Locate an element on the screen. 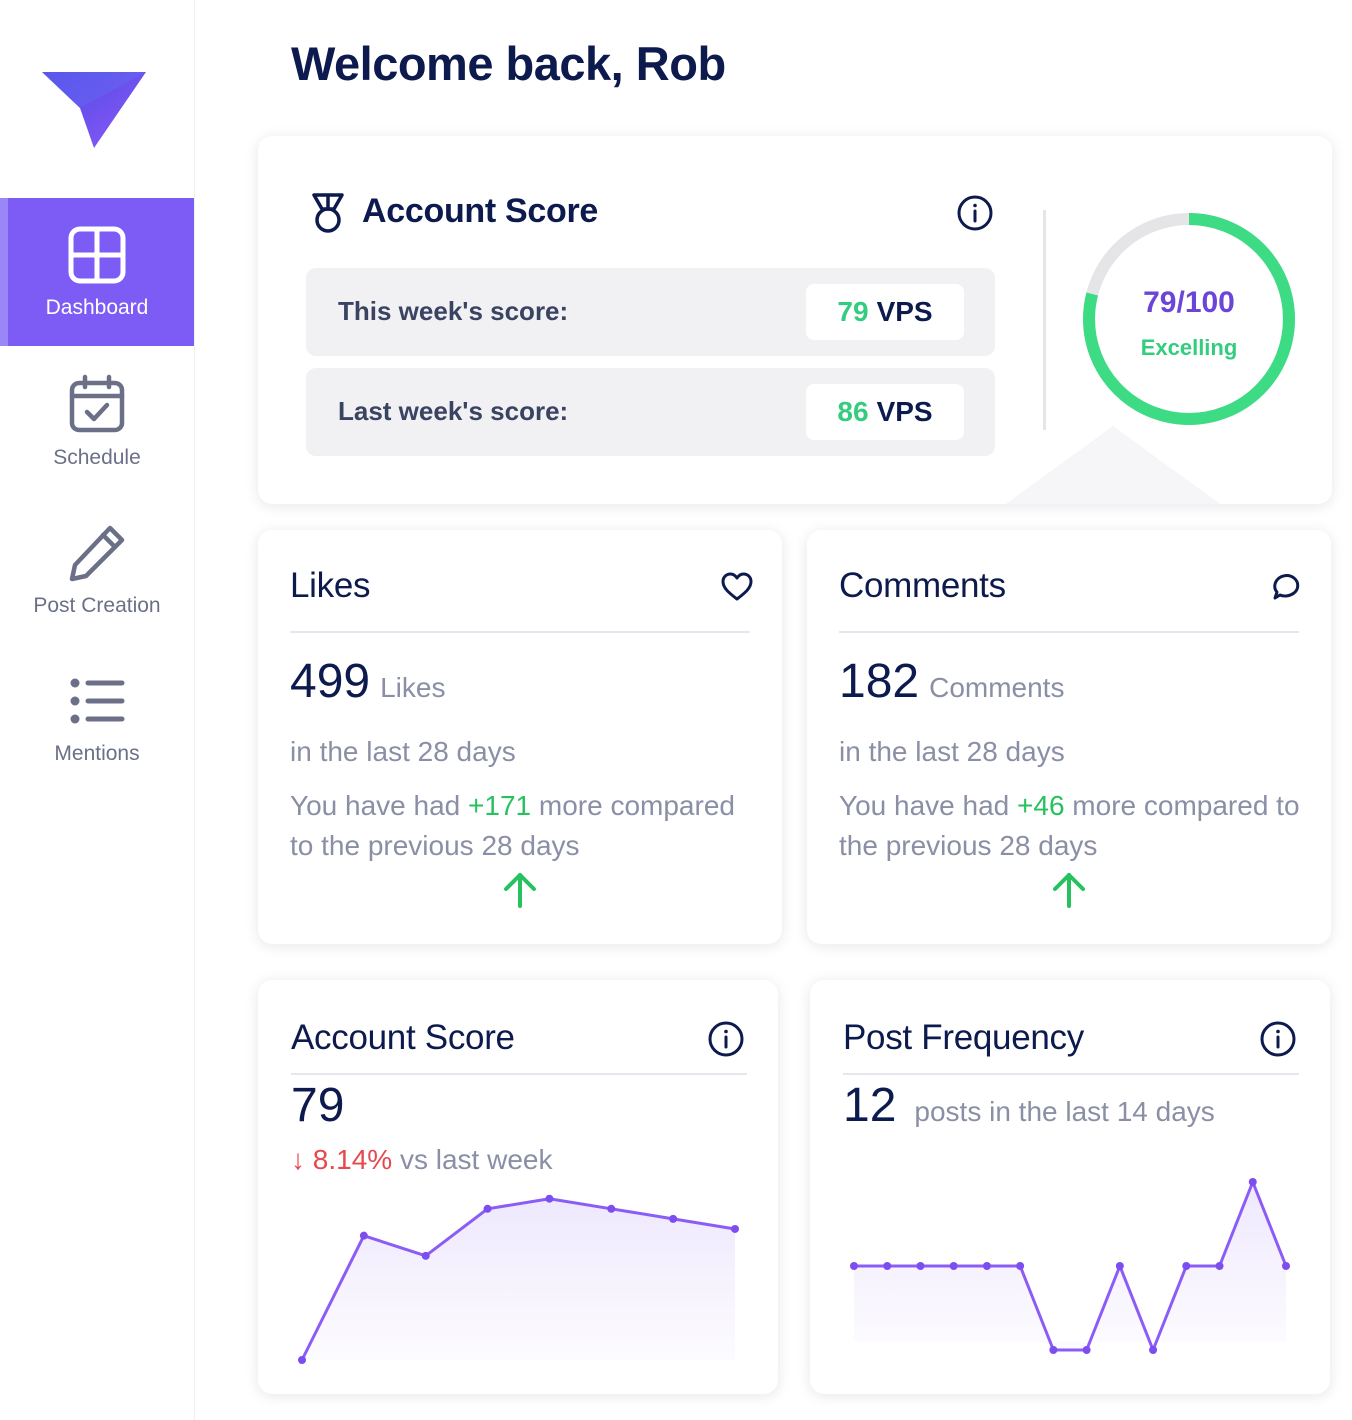 The width and height of the screenshot is (1352, 1420). account-score-value: 79 is located at coordinates (318, 1105).